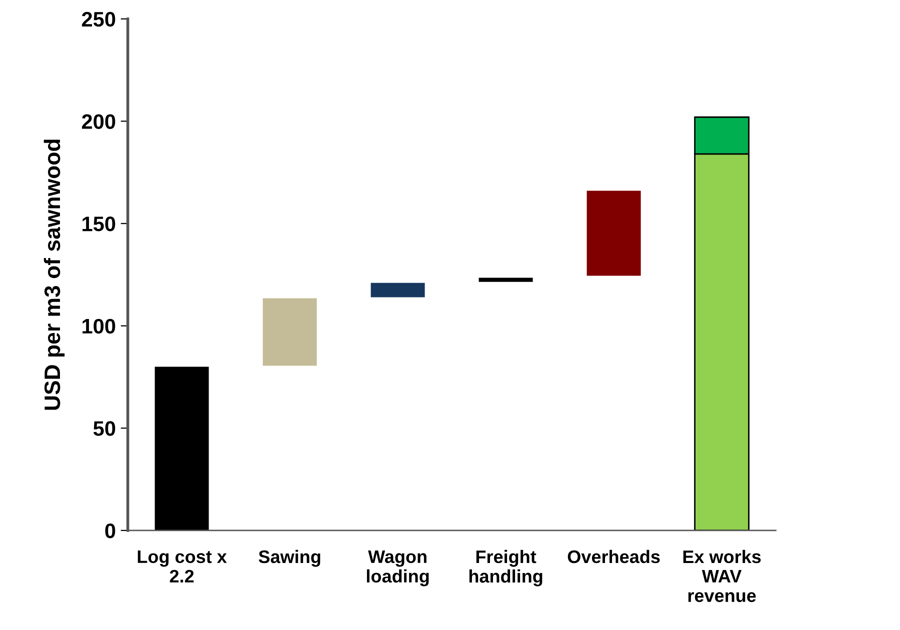 The image size is (900, 630). I want to click on y-axis-title: USD per m3 of sawnwood, so click(54, 275).